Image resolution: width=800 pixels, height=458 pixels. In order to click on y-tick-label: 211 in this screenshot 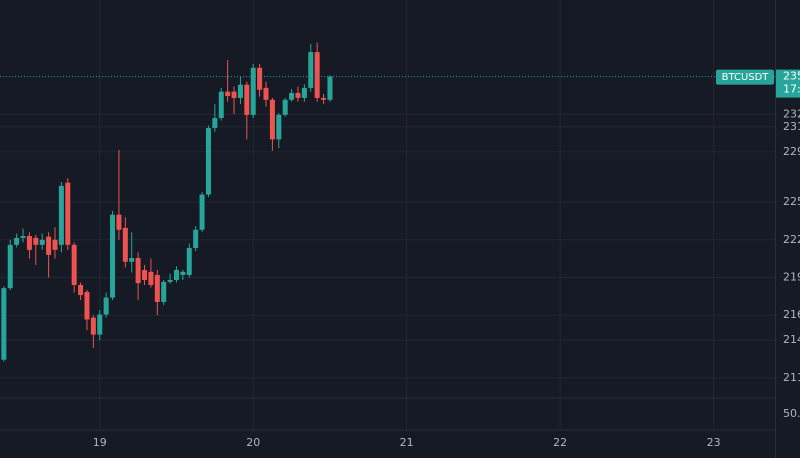, I will do `click(791, 377)`.